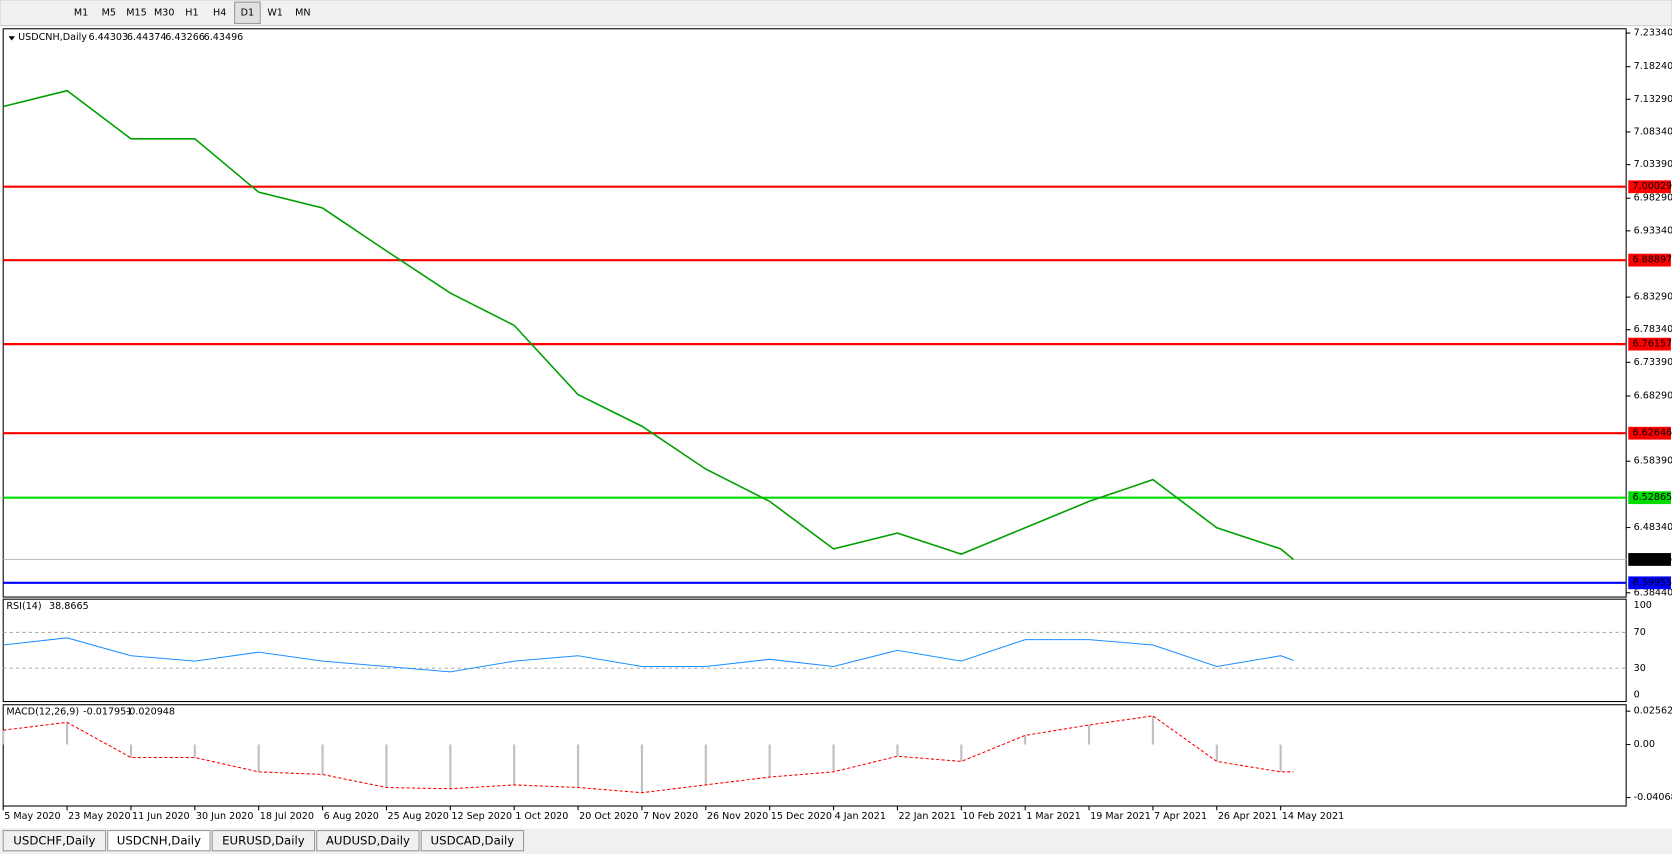  What do you see at coordinates (302, 12) in the screenshot?
I see `timeframe-button: MN` at bounding box center [302, 12].